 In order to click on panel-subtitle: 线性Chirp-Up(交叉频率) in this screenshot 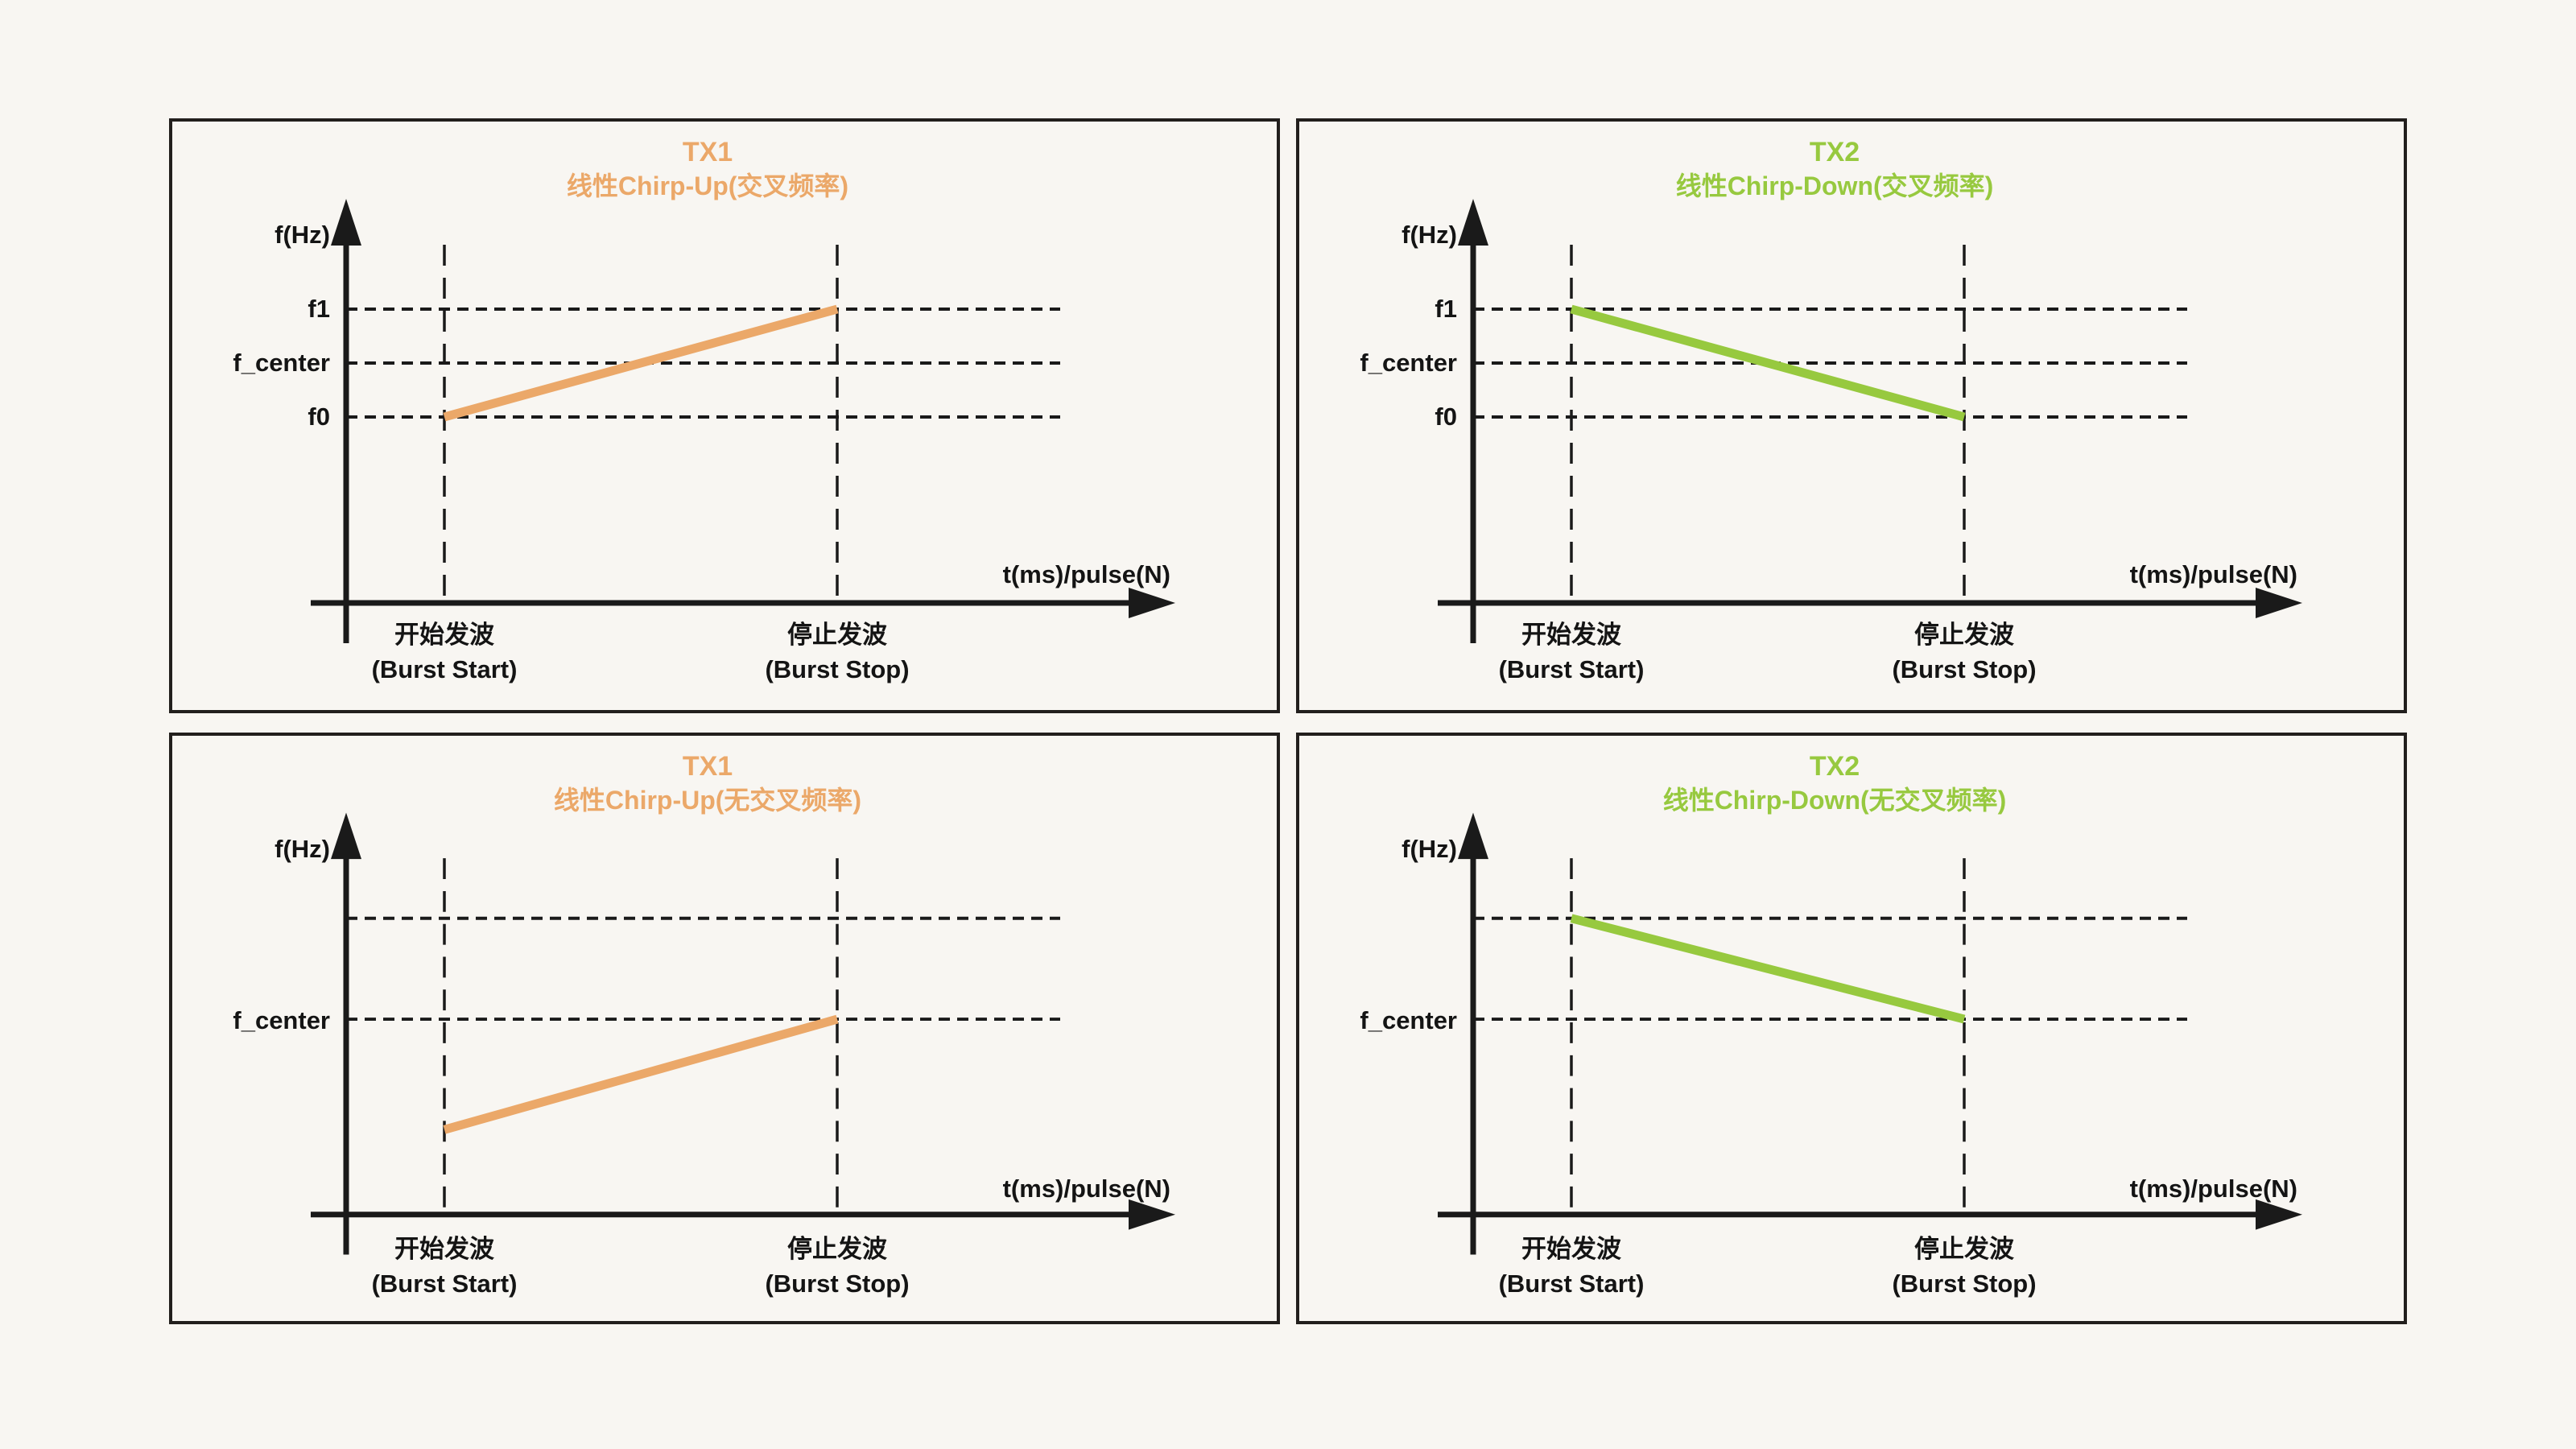, I will do `click(707, 185)`.